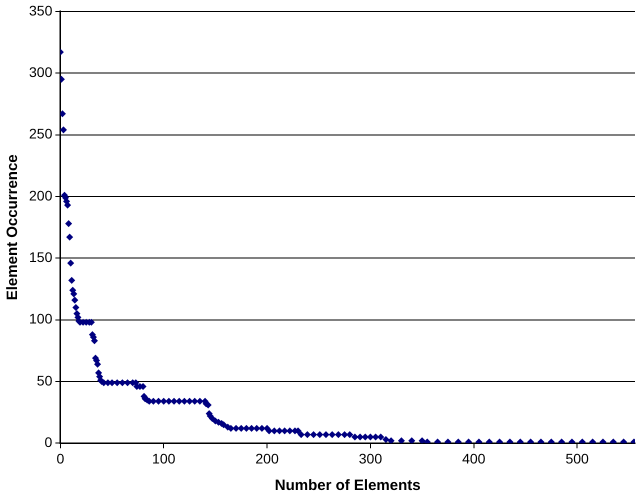 Image resolution: width=639 pixels, height=499 pixels. What do you see at coordinates (577, 458) in the screenshot?
I see `x-tick-label: 500` at bounding box center [577, 458].